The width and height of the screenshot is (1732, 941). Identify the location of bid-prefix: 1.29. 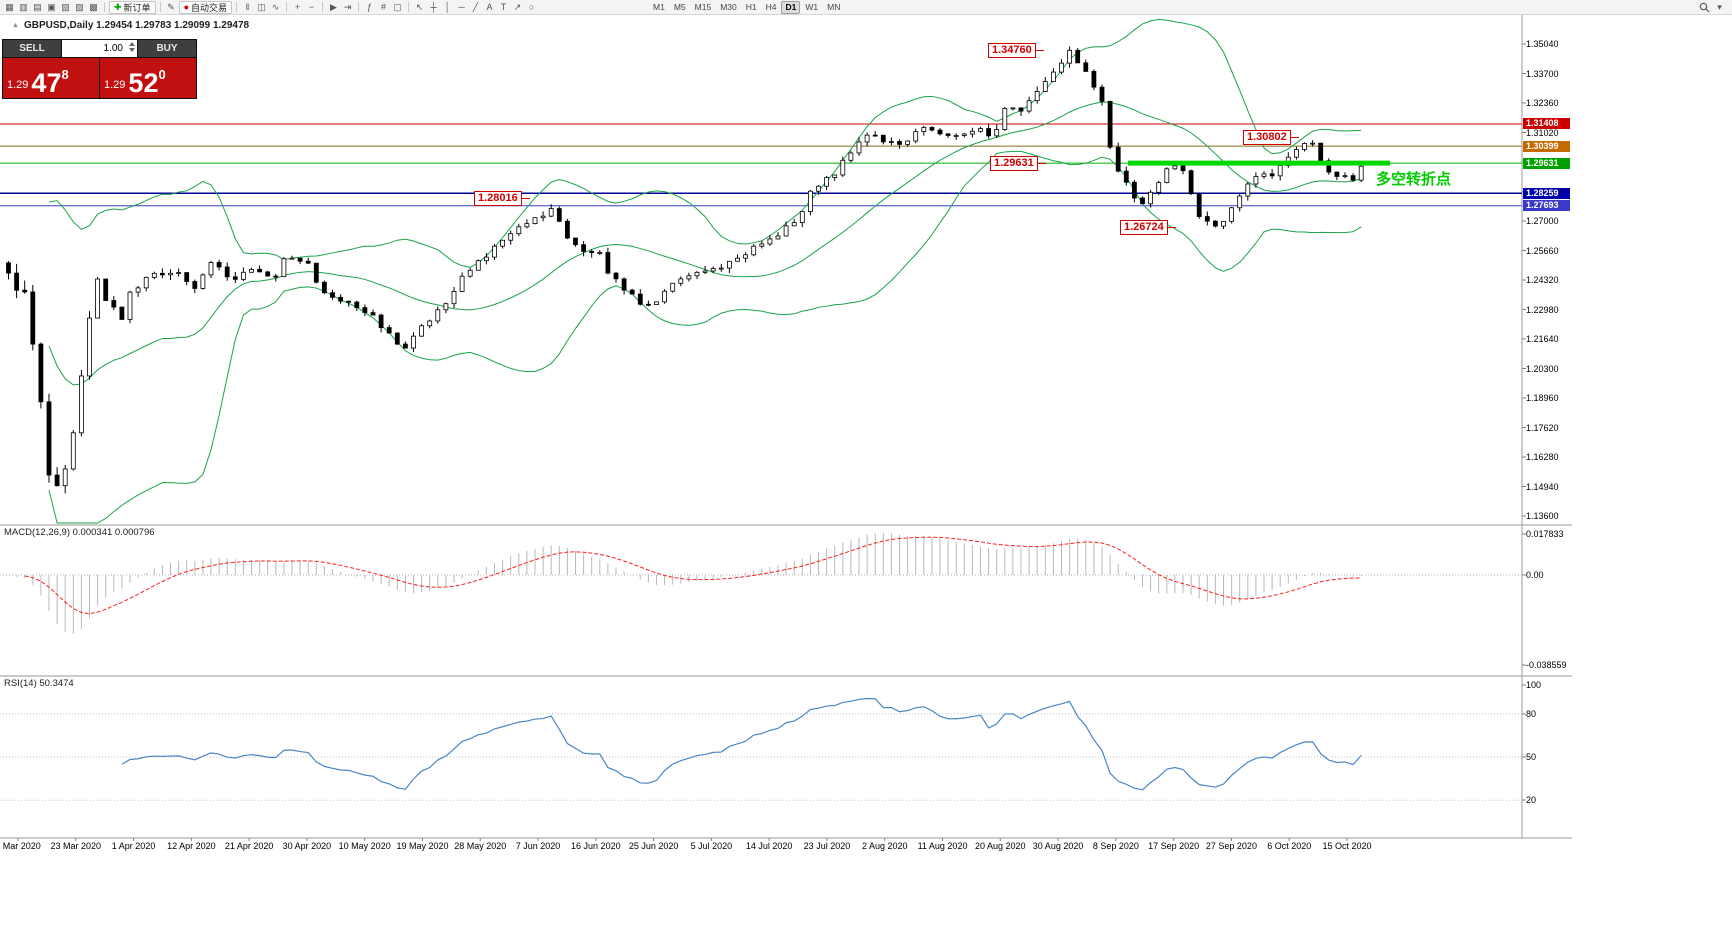
(18, 85).